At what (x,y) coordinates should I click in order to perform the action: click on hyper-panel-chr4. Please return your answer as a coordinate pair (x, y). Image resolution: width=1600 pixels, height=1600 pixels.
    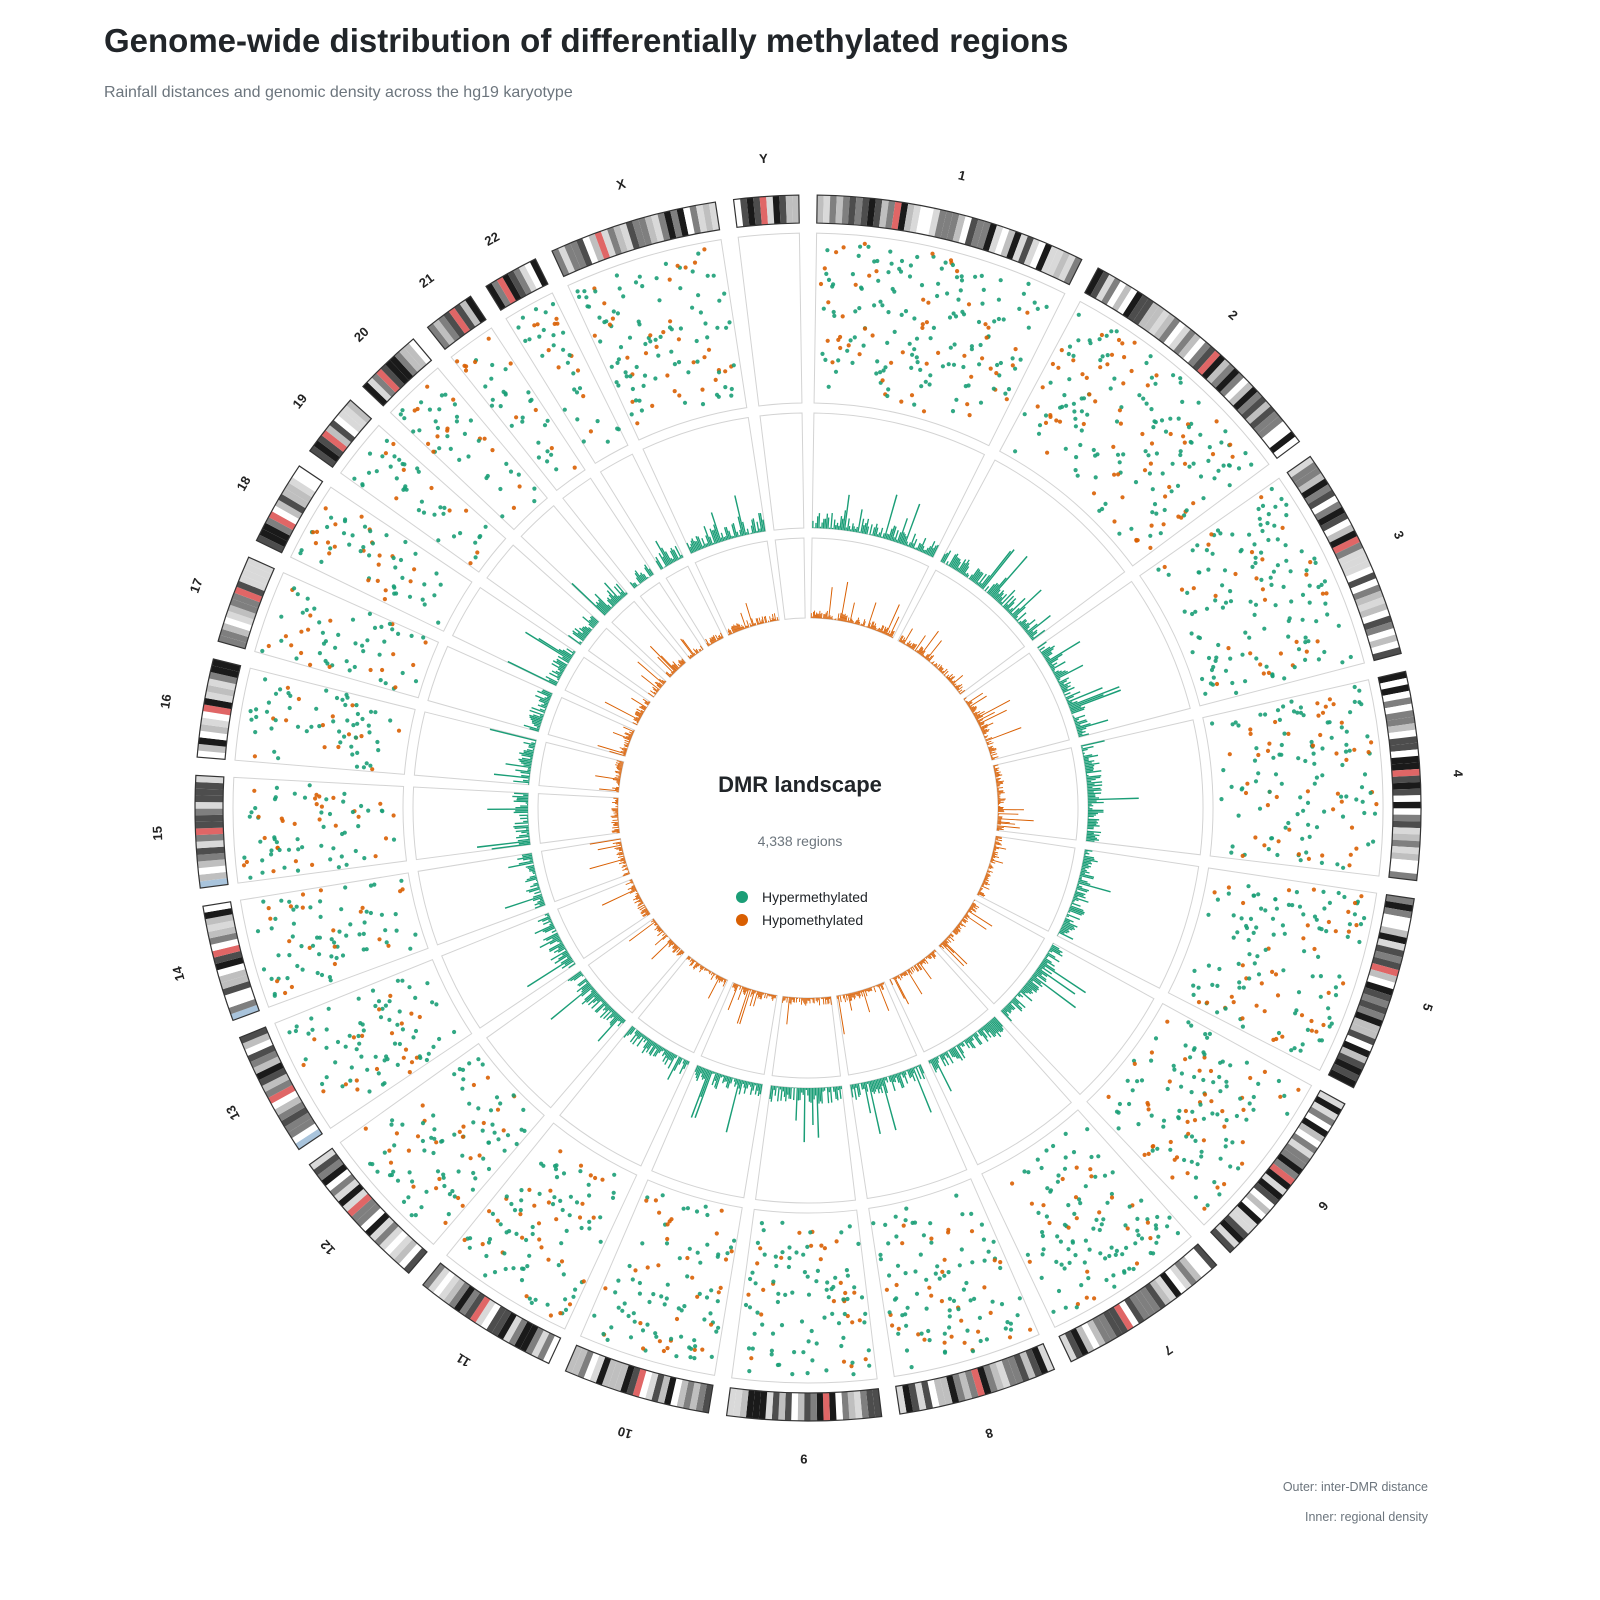
    Looking at the image, I should click on (1142, 787).